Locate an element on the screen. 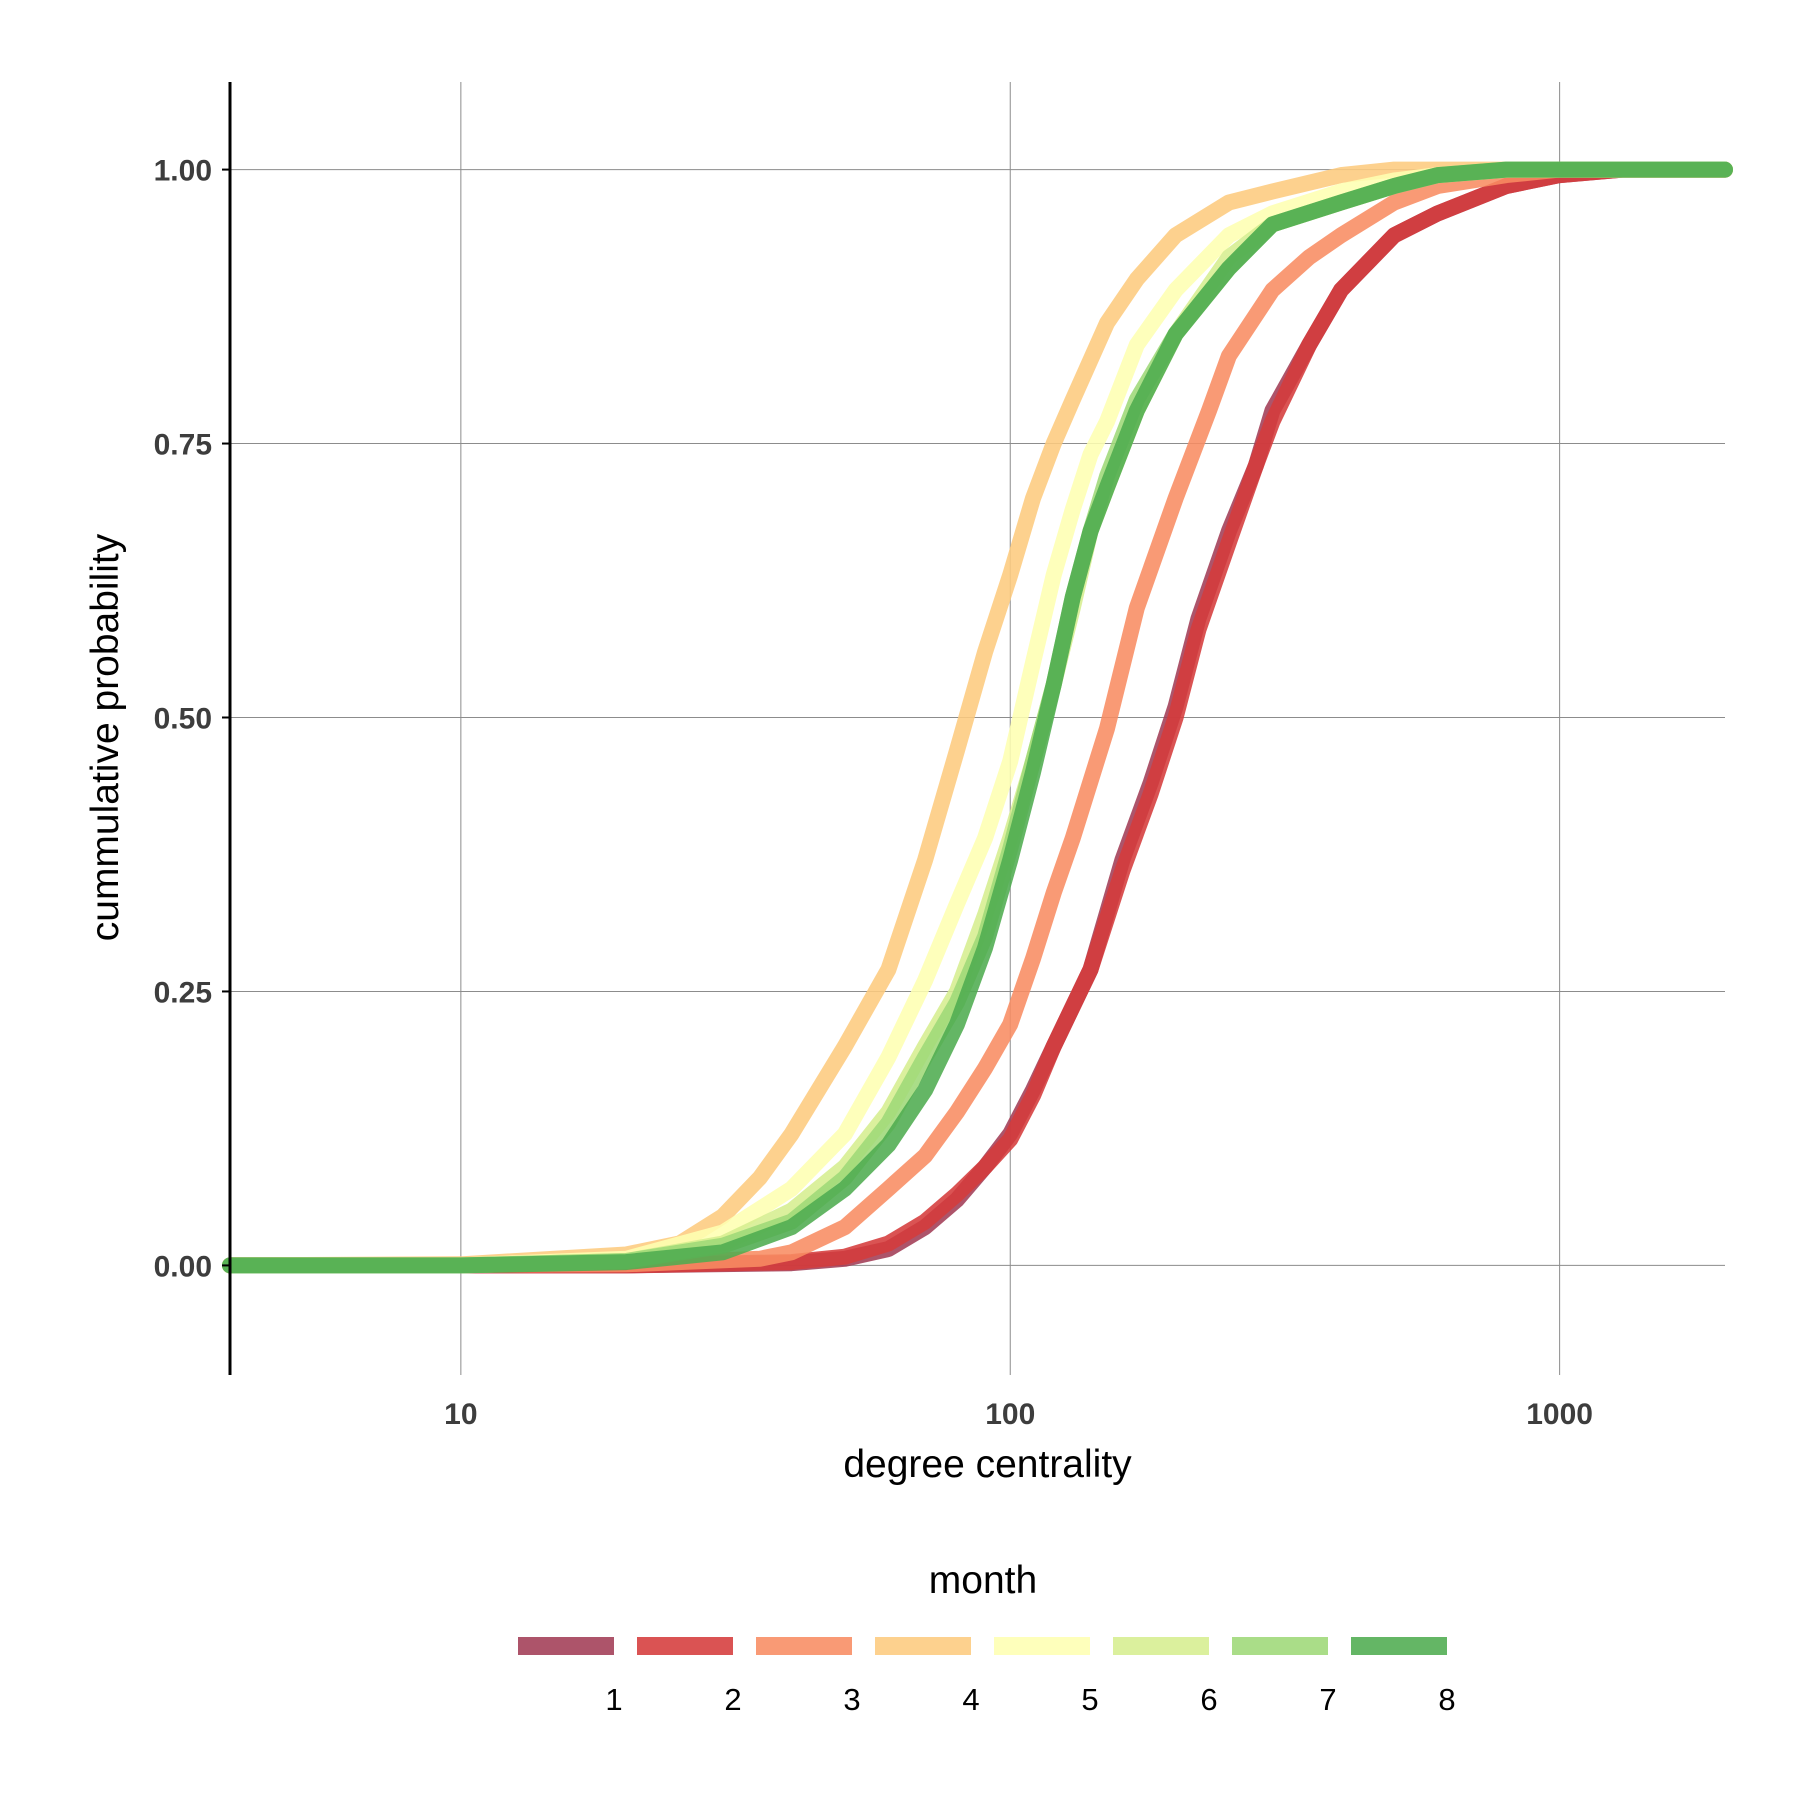 The height and width of the screenshot is (1800, 1800). y-tick-label: 0.75 is located at coordinates (183, 445).